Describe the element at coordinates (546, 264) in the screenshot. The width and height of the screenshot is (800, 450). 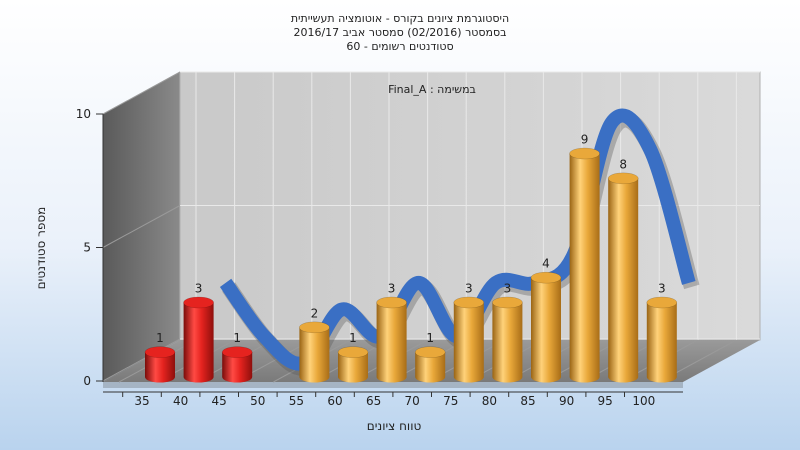
I see `data-label: 4` at that location.